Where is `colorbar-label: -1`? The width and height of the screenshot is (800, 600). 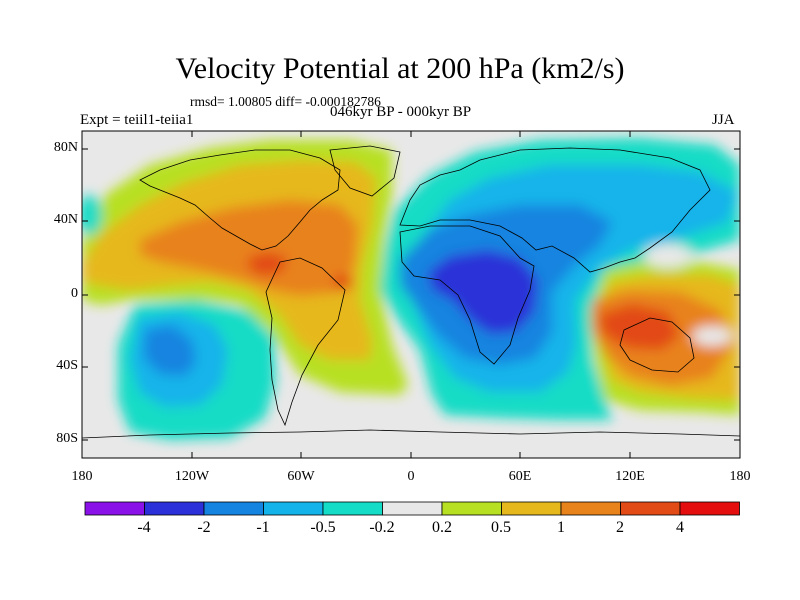 colorbar-label: -1 is located at coordinates (263, 527).